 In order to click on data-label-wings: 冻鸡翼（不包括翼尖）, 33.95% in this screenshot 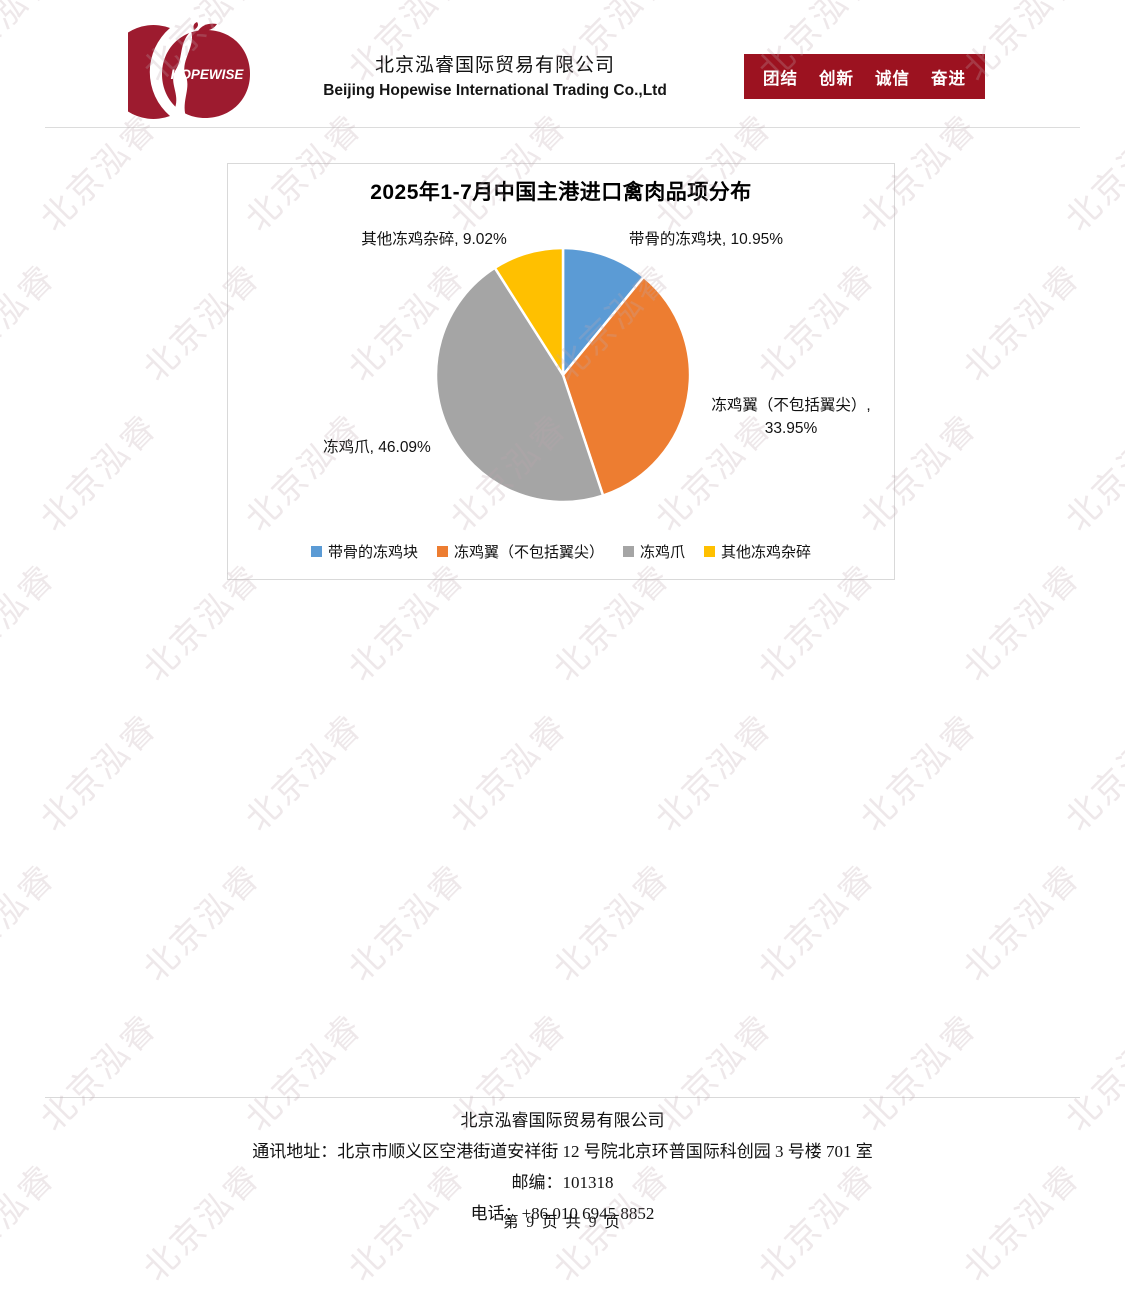, I will do `click(790, 417)`.